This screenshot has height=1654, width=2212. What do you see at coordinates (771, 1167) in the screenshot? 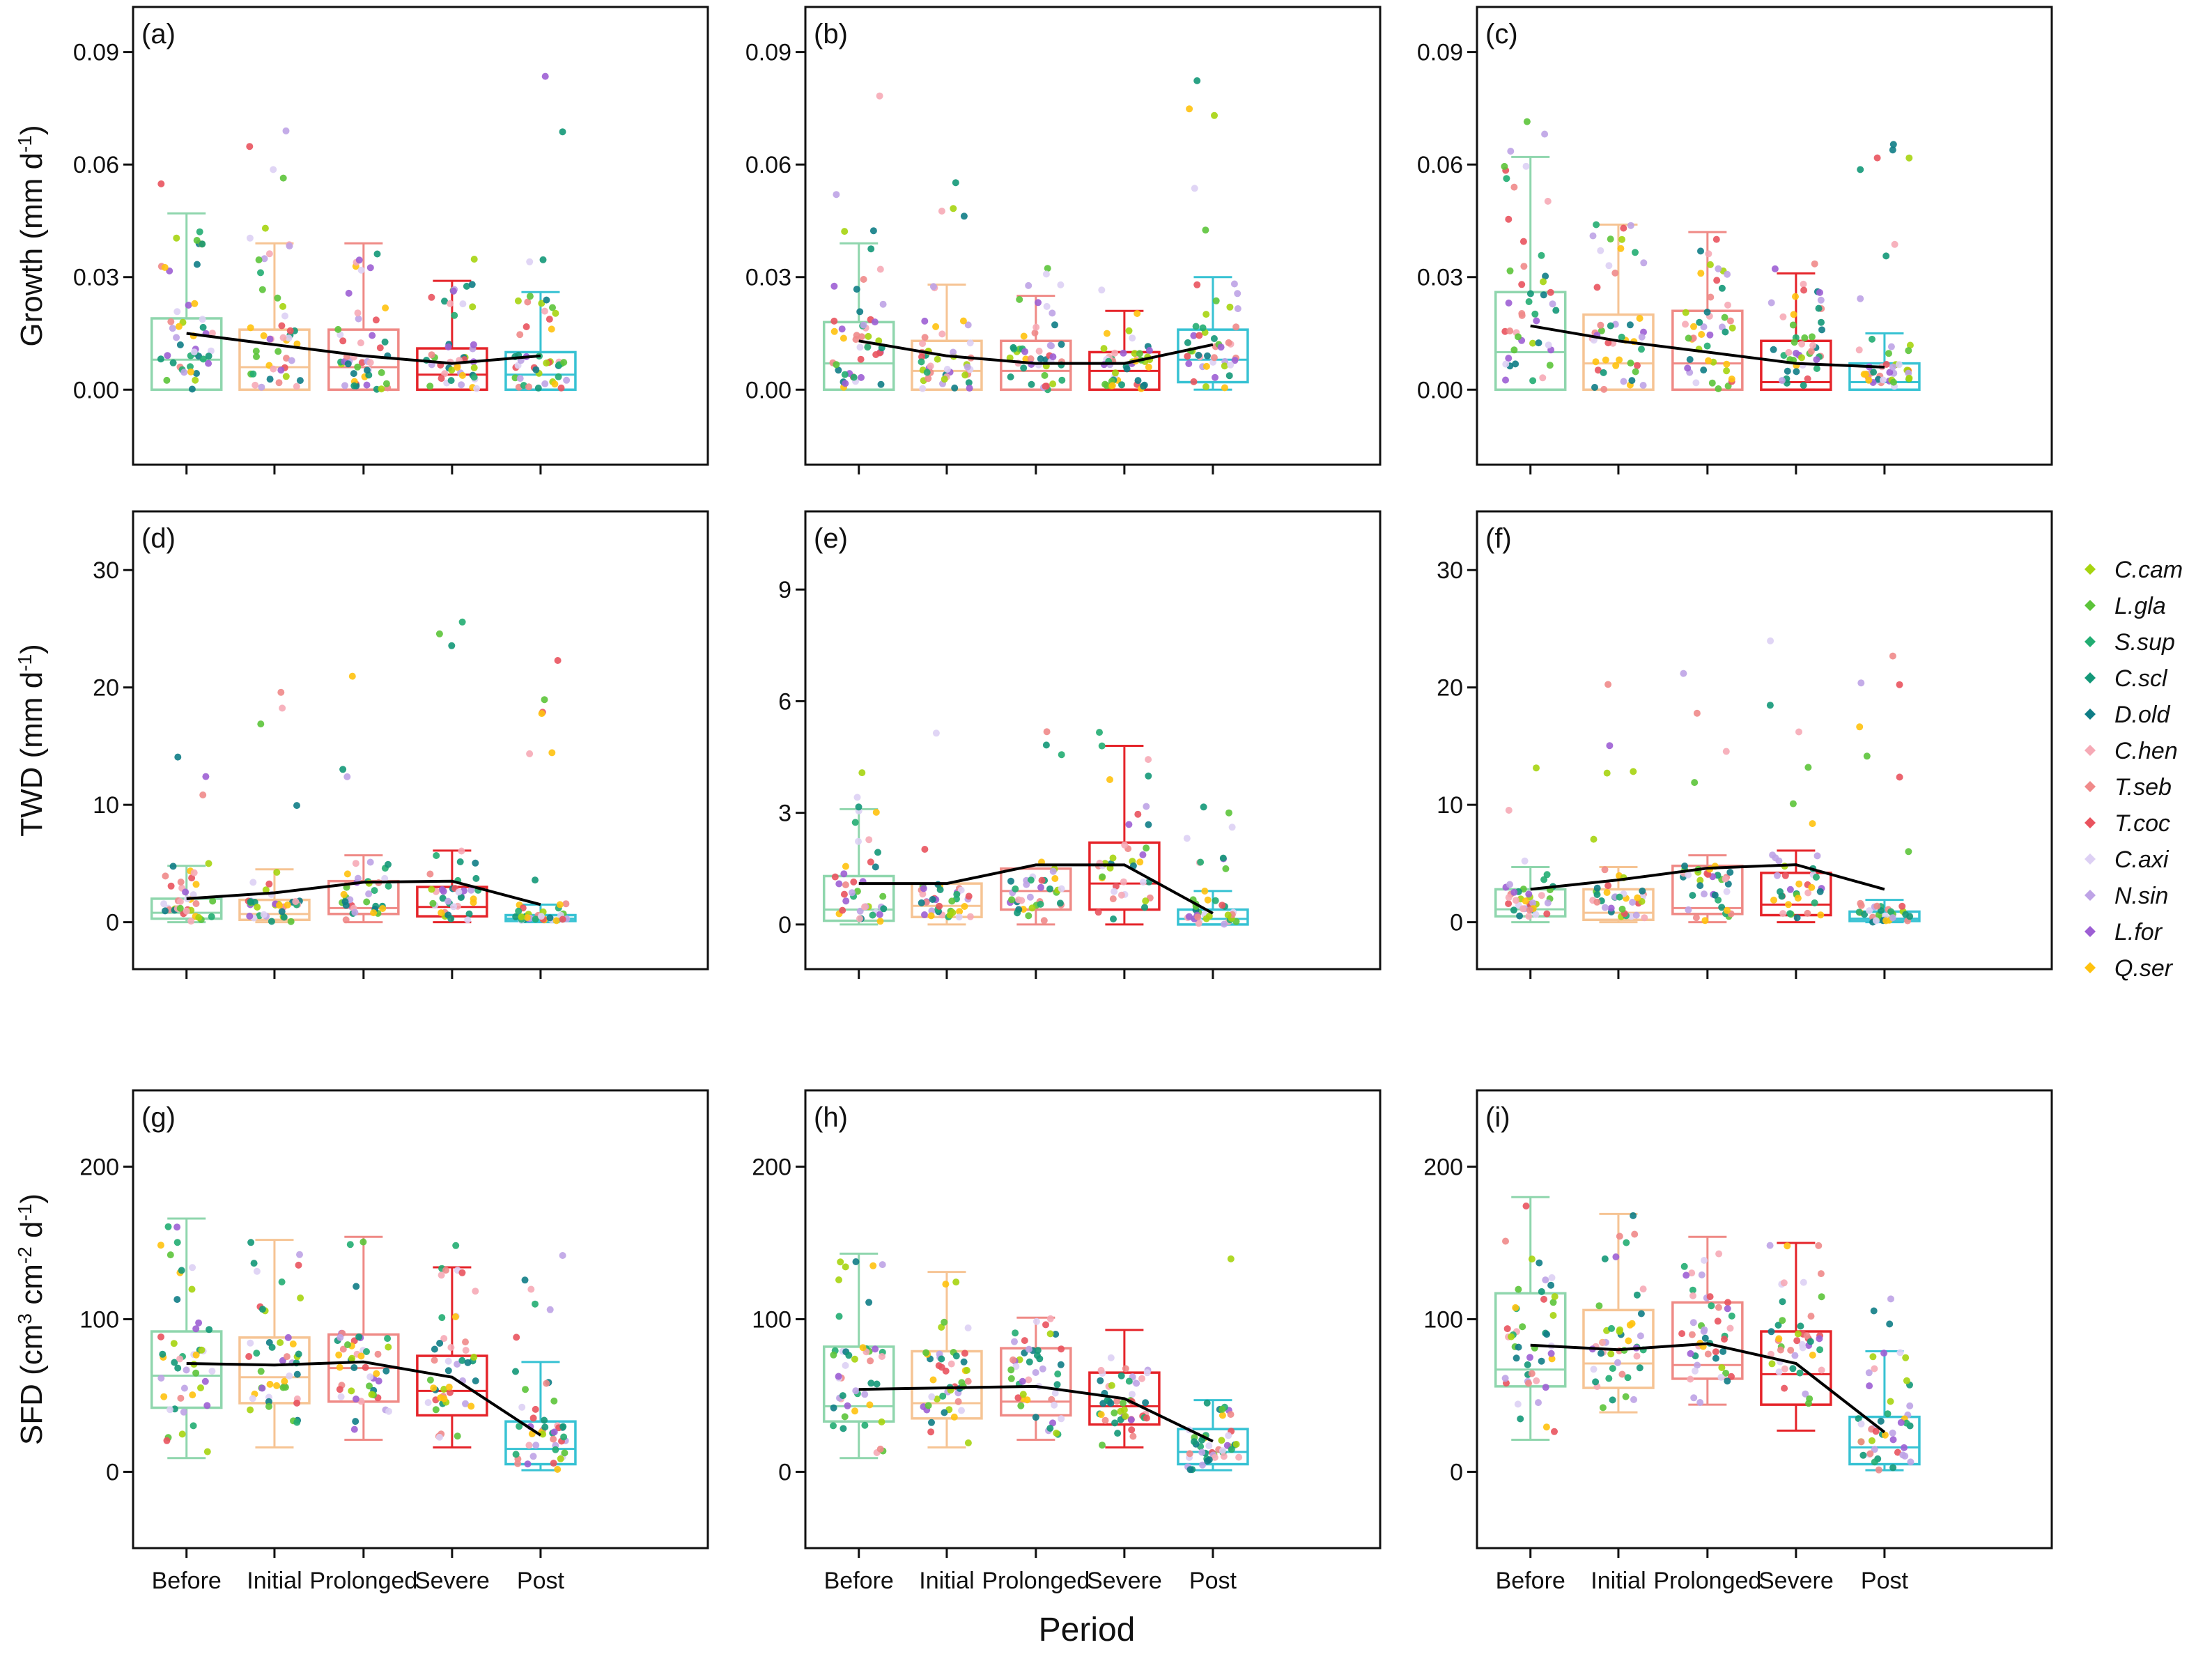
I see `y-tick-label: 200` at bounding box center [771, 1167].